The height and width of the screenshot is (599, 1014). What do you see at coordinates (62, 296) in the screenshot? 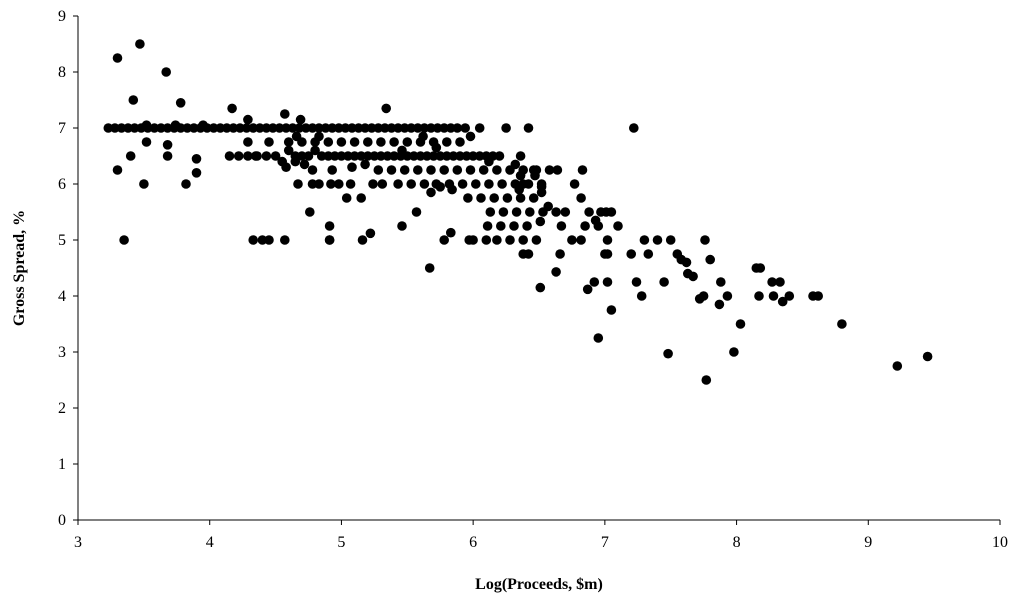
I see `y-tick-label: 4` at bounding box center [62, 296].